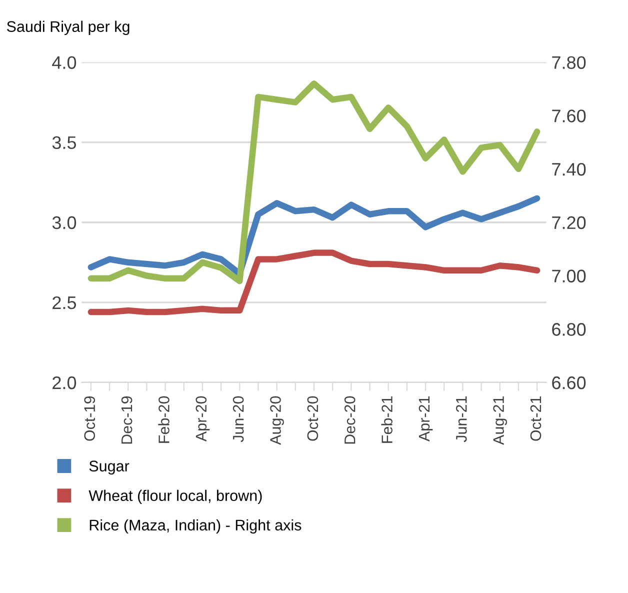 This screenshot has height=593, width=628. I want to click on x-tick-label: Aug-20, so click(277, 420).